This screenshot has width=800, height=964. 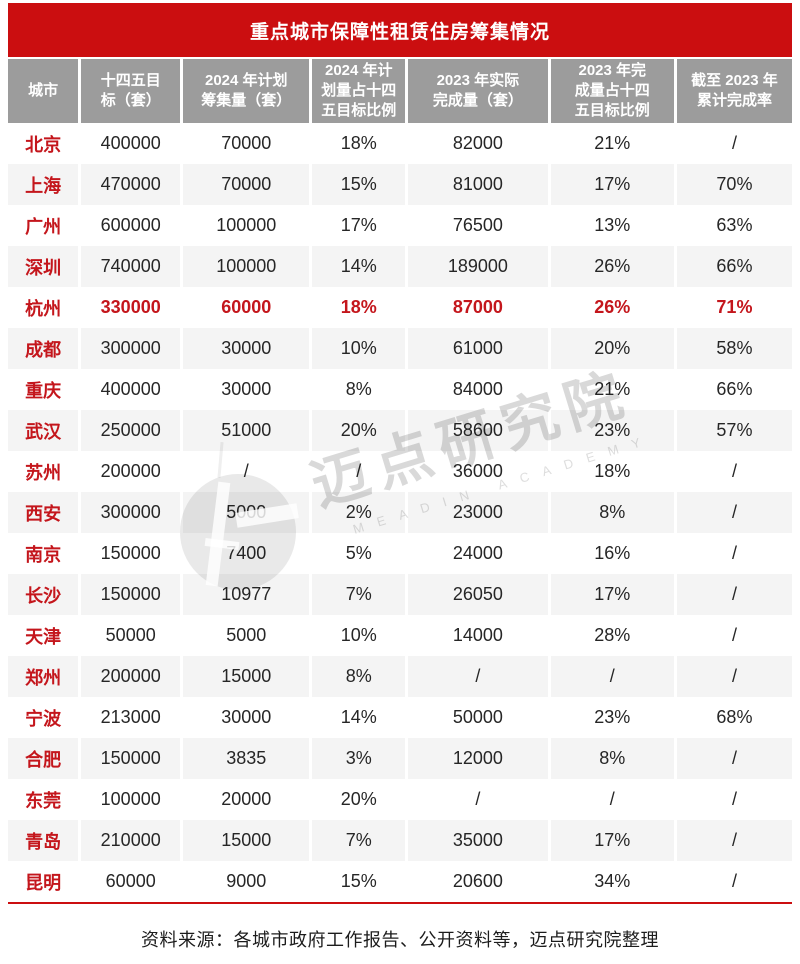 I want to click on table-row: 东莞 100000 20000 20% / / /, so click(x=400, y=799).